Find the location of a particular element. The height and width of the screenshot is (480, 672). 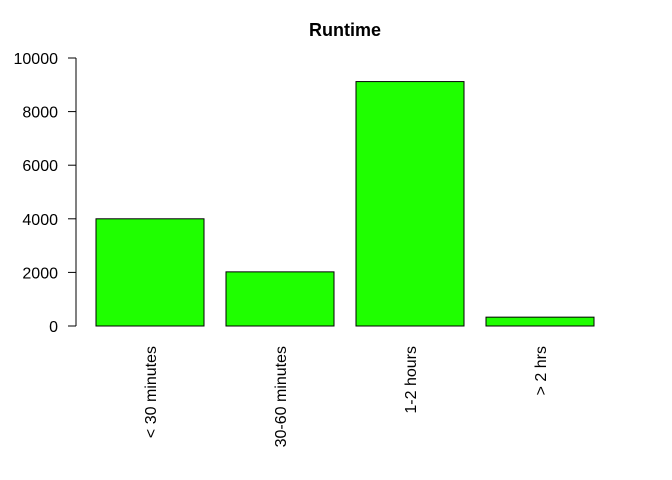

chart-title: Runtime is located at coordinates (345, 30).